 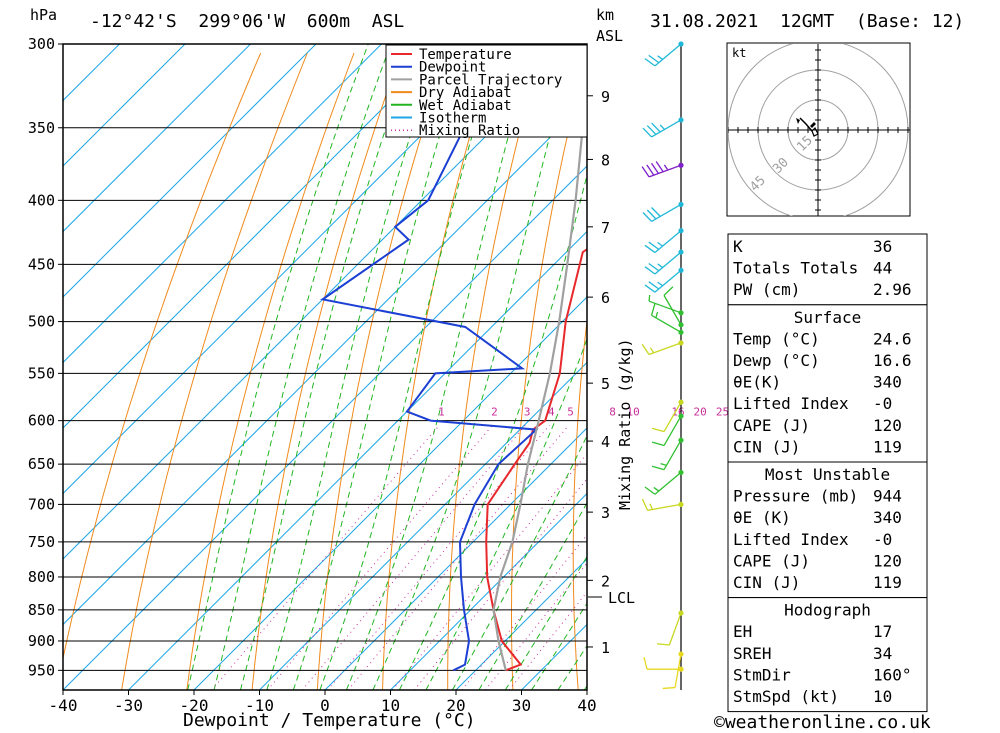 What do you see at coordinates (795, 268) in the screenshot?
I see `indices-label: Totals Totals` at bounding box center [795, 268].